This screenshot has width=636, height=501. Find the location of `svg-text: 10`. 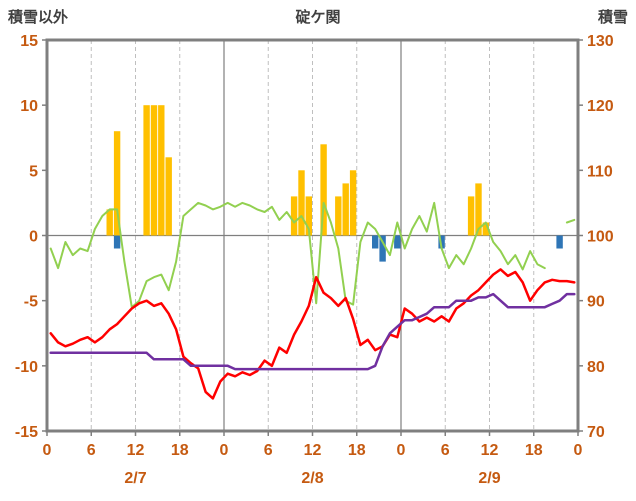

svg-text: 10 is located at coordinates (29, 106).